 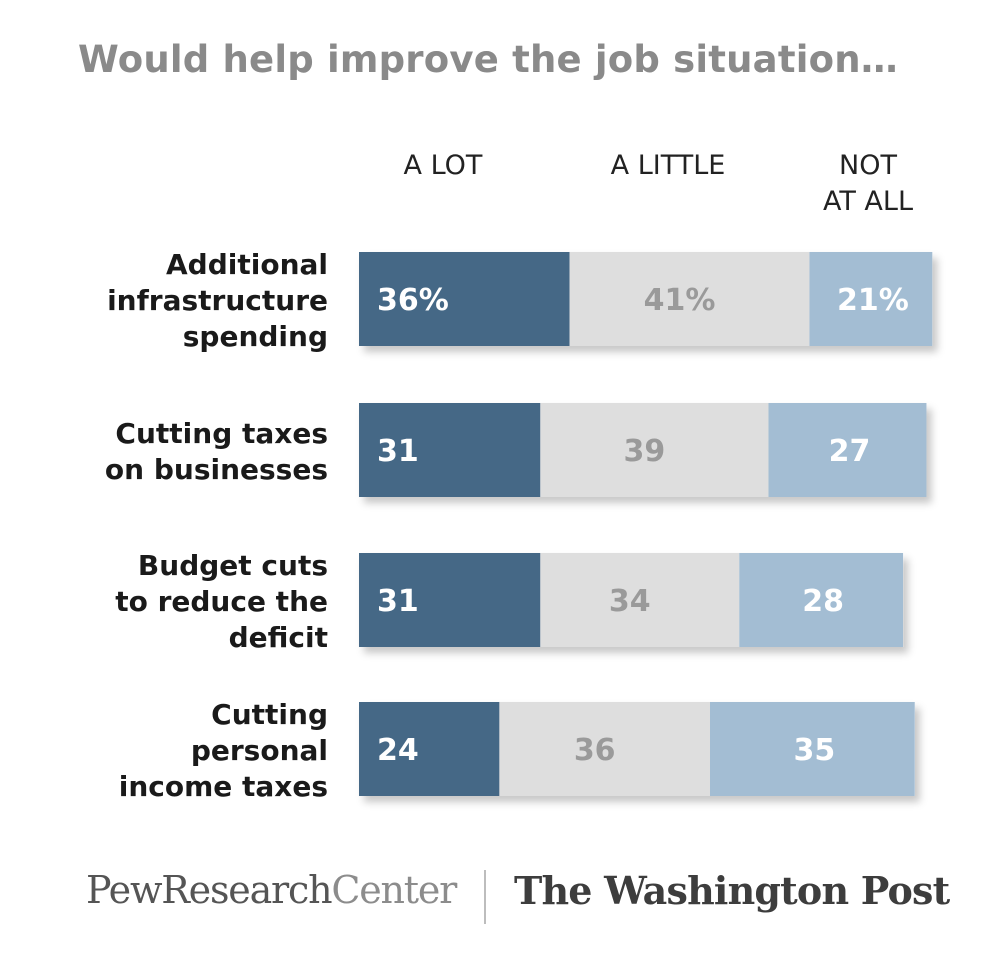 What do you see at coordinates (217, 300) in the screenshot?
I see `category-label: infrastructure` at bounding box center [217, 300].